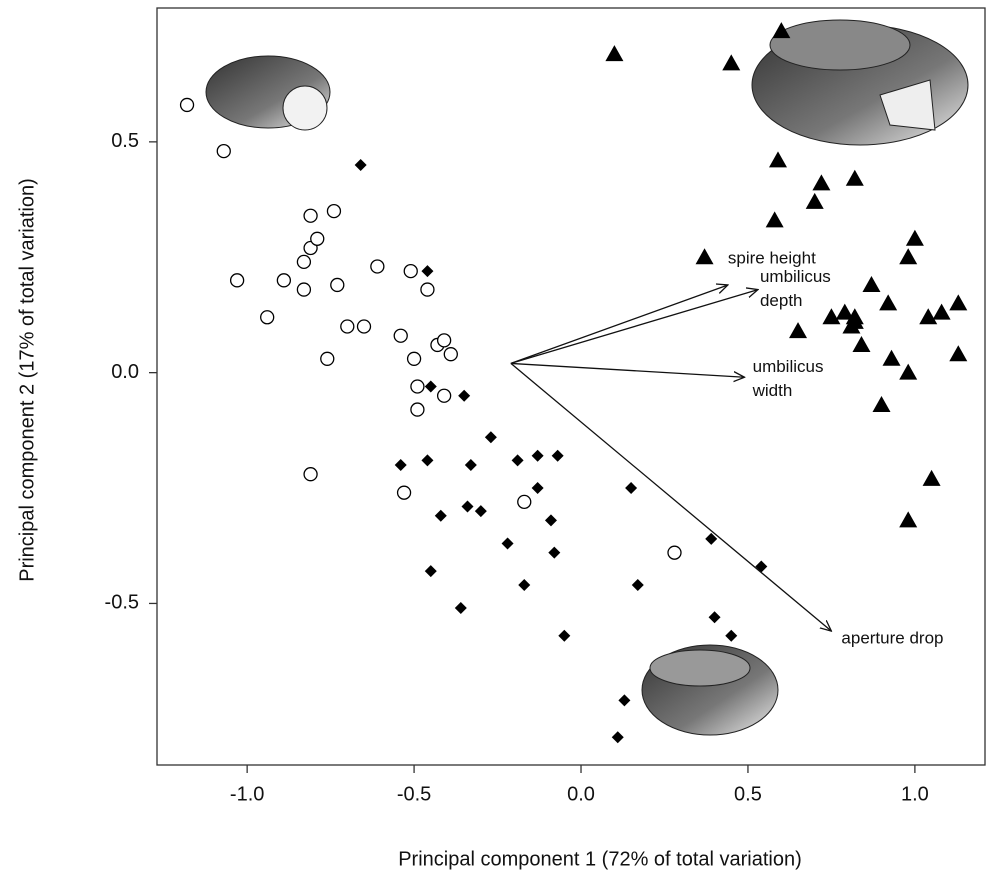 This screenshot has width=987, height=883. Describe the element at coordinates (915, 794) in the screenshot. I see `x-tick-label: 1.0` at that location.